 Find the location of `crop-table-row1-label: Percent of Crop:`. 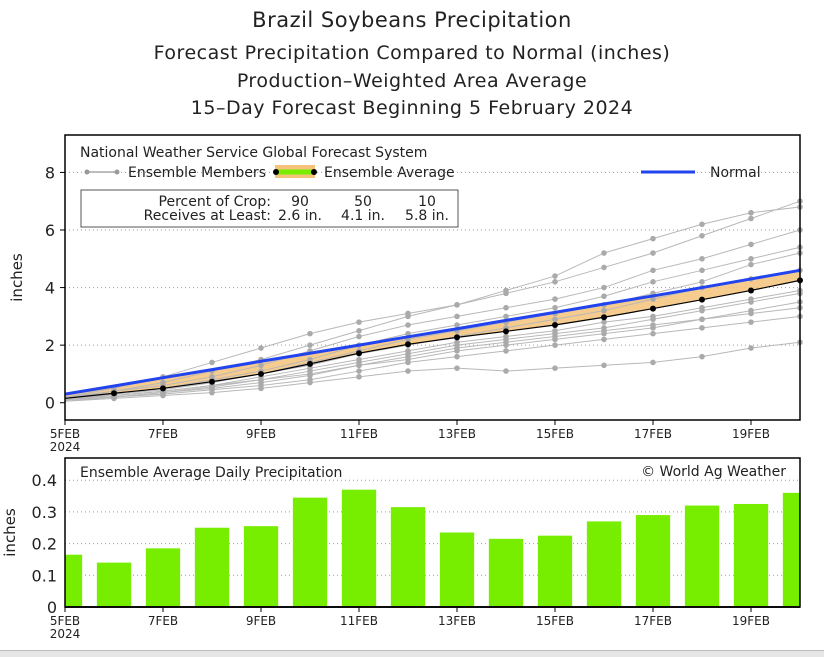

crop-table-row1-label: Percent of Crop: is located at coordinates (215, 202).